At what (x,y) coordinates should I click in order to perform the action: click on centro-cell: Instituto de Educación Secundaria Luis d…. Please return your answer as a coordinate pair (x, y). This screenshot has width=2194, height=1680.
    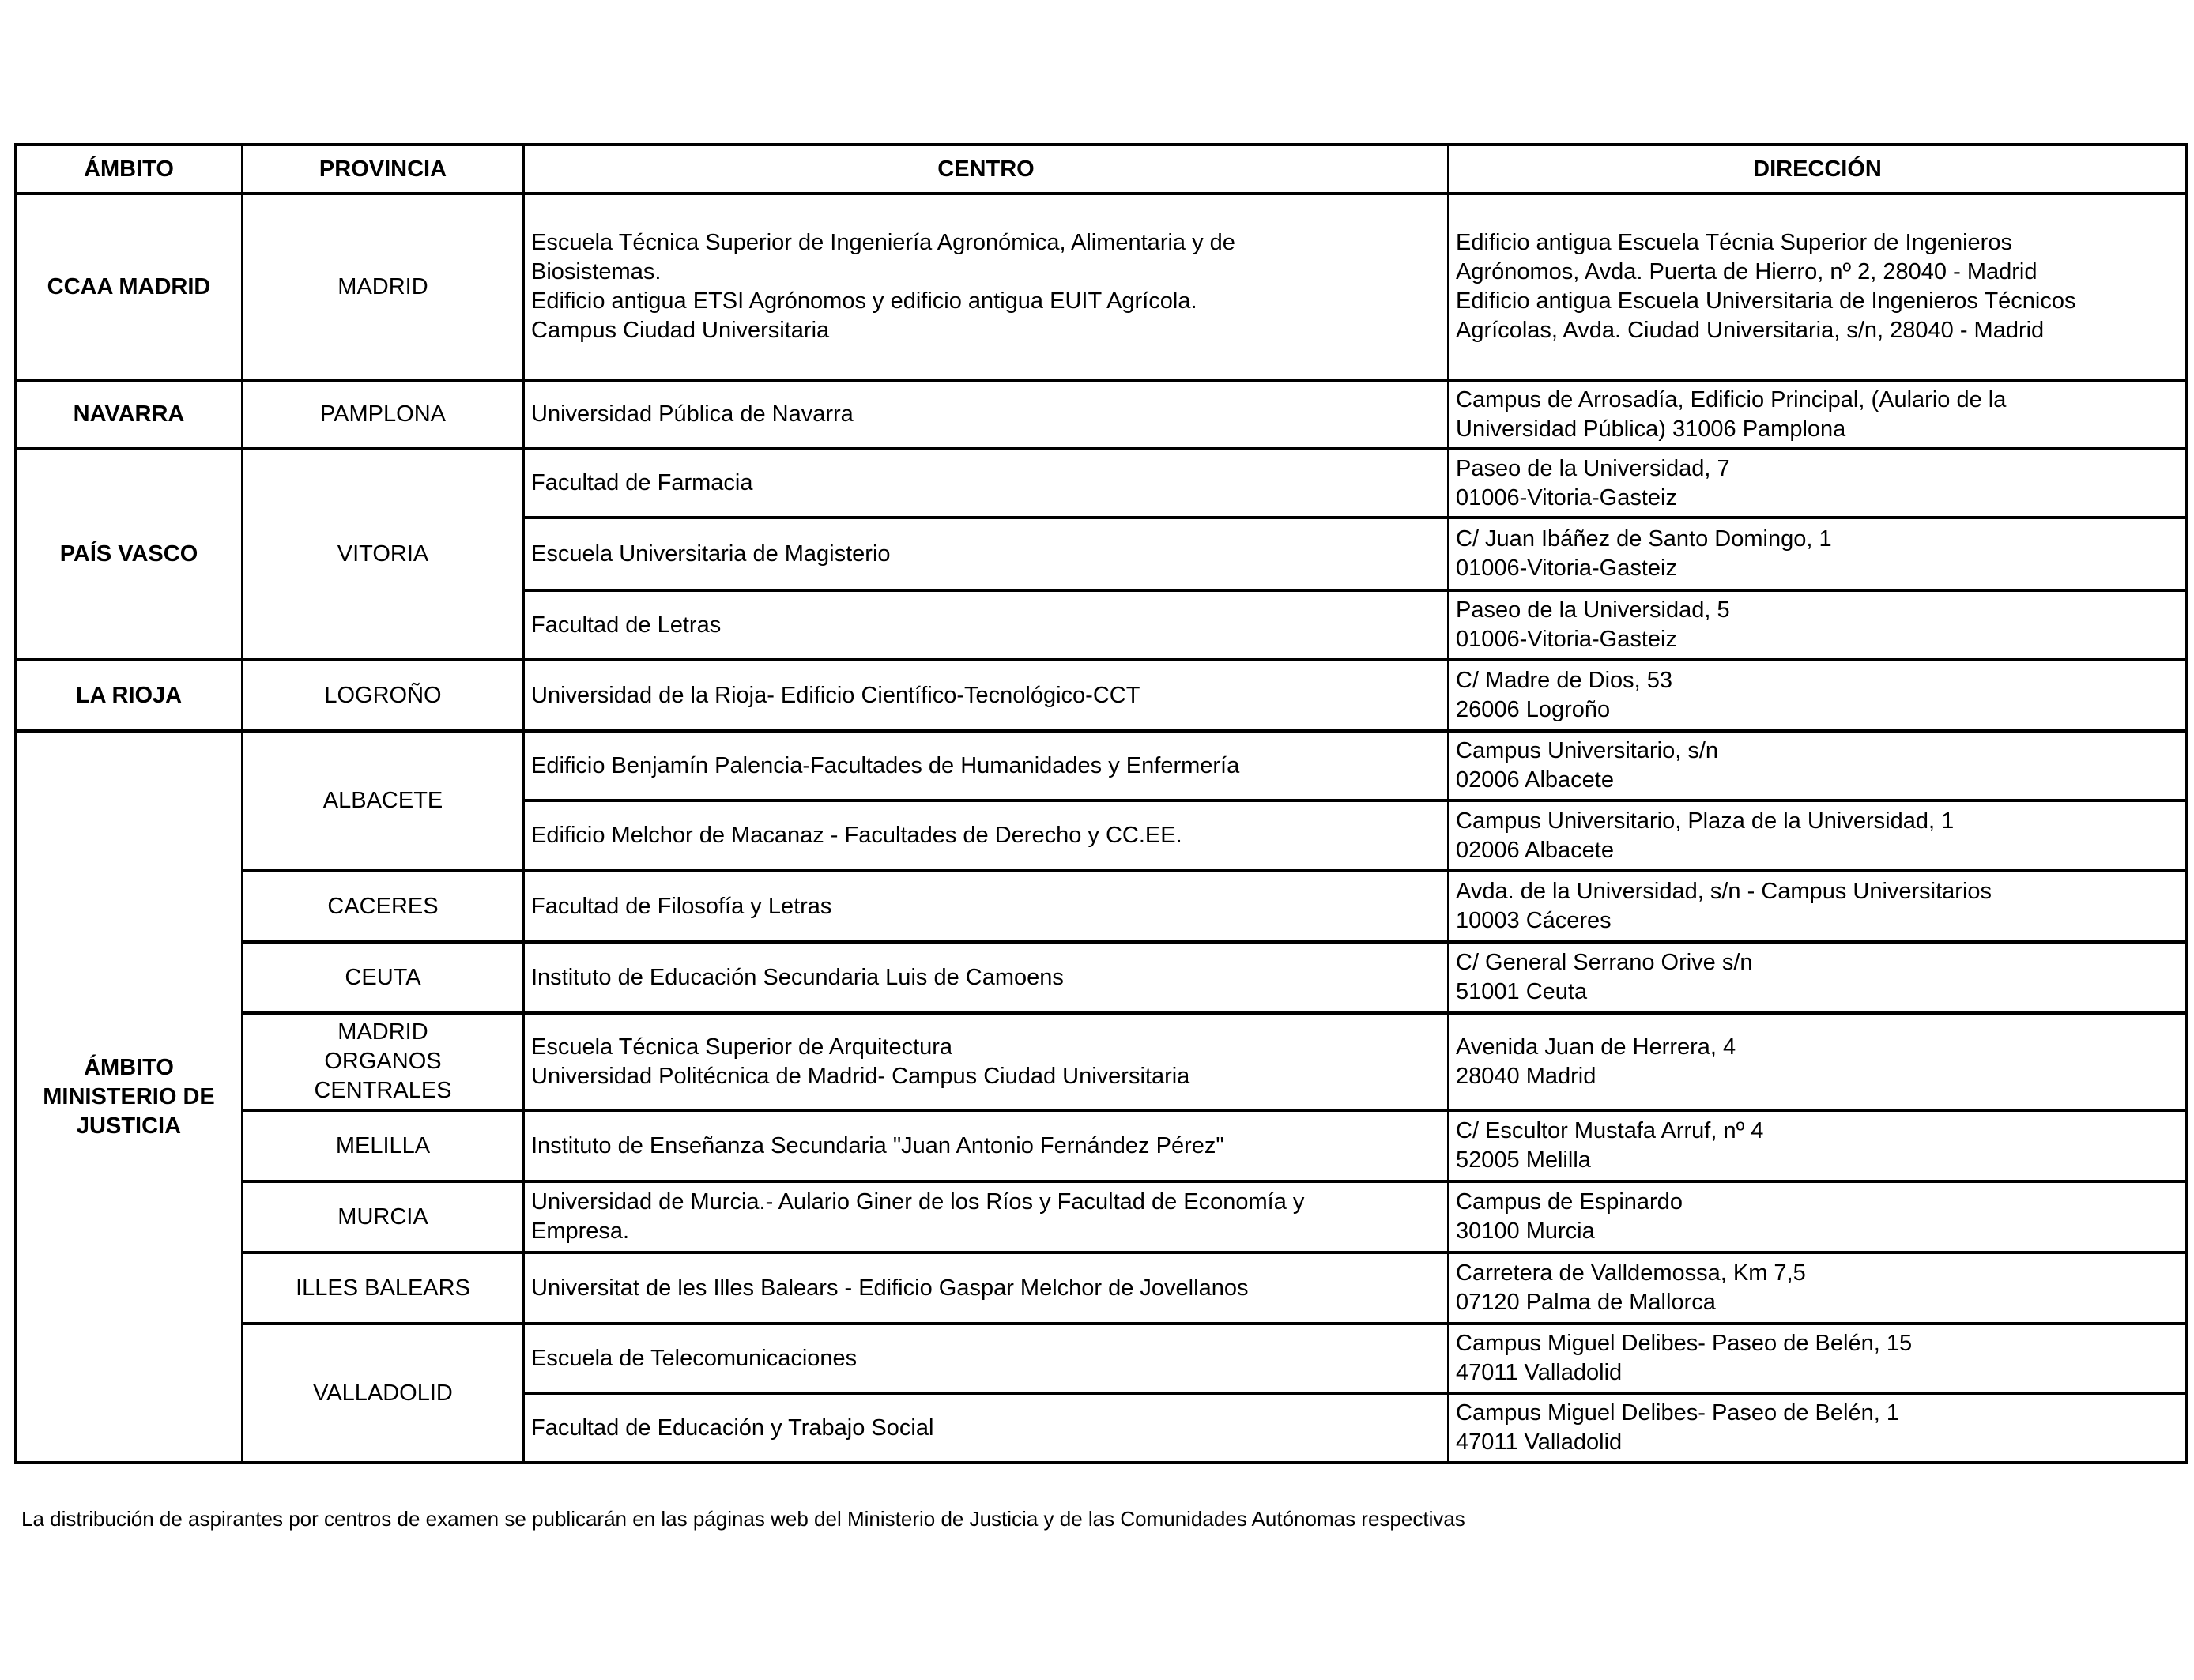
    Looking at the image, I should click on (985, 977).